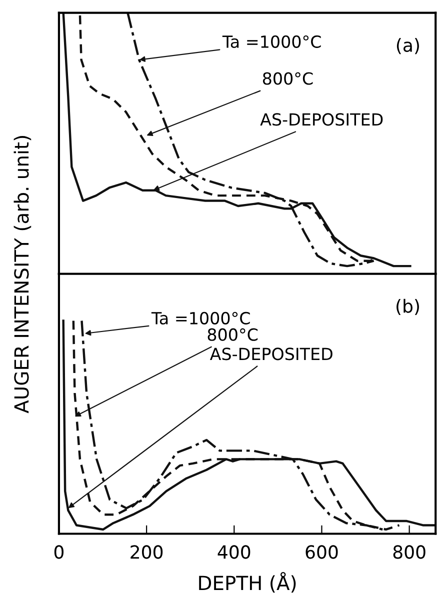 The width and height of the screenshot is (440, 610). What do you see at coordinates (409, 552) in the screenshot?
I see `x-tick-label: 800` at bounding box center [409, 552].